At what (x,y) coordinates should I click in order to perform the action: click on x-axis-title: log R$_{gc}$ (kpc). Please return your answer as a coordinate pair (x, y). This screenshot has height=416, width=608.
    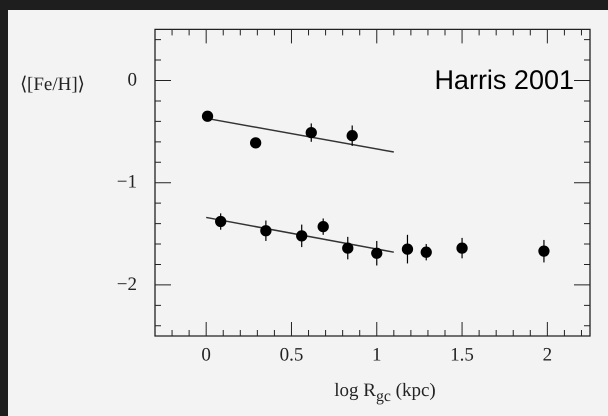
    Looking at the image, I should click on (385, 393).